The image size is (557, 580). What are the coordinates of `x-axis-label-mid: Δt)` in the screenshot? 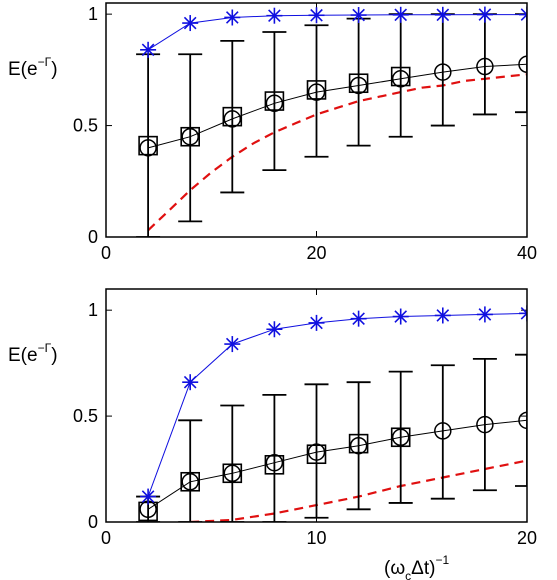 It's located at (423, 568).